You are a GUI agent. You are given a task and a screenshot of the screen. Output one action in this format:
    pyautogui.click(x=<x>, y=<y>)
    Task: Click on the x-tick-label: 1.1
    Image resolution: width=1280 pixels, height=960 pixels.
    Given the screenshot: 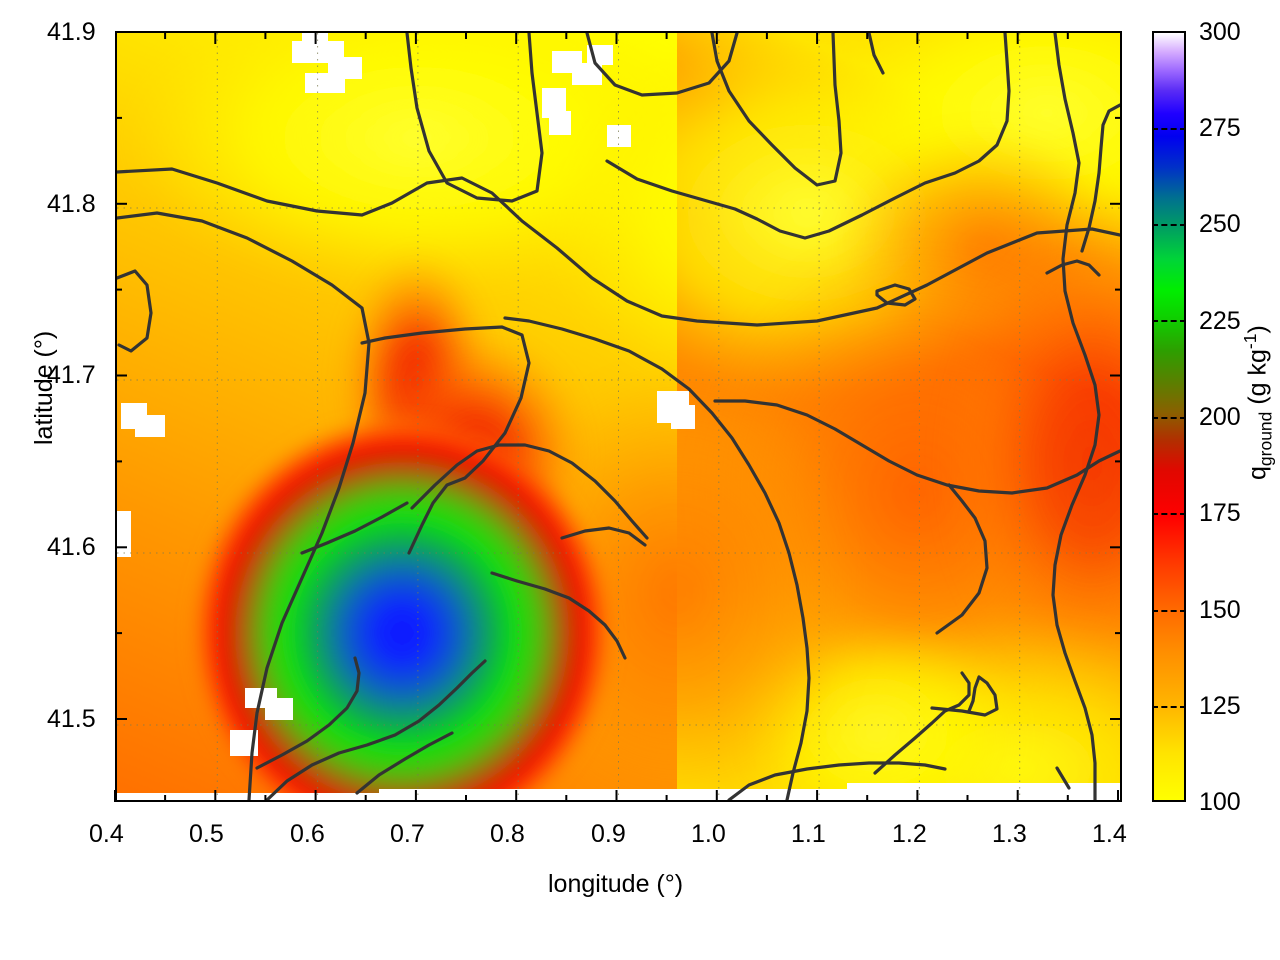 What is the action you would take?
    pyautogui.click(x=808, y=834)
    